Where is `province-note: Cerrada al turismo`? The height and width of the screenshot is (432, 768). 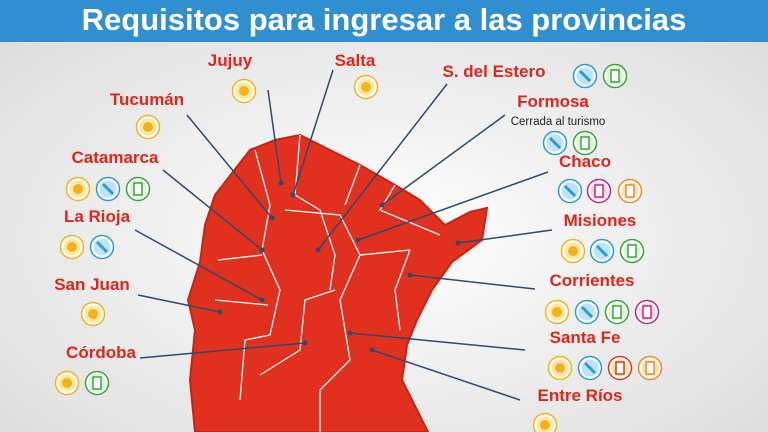
province-note: Cerrada al turismo is located at coordinates (558, 122).